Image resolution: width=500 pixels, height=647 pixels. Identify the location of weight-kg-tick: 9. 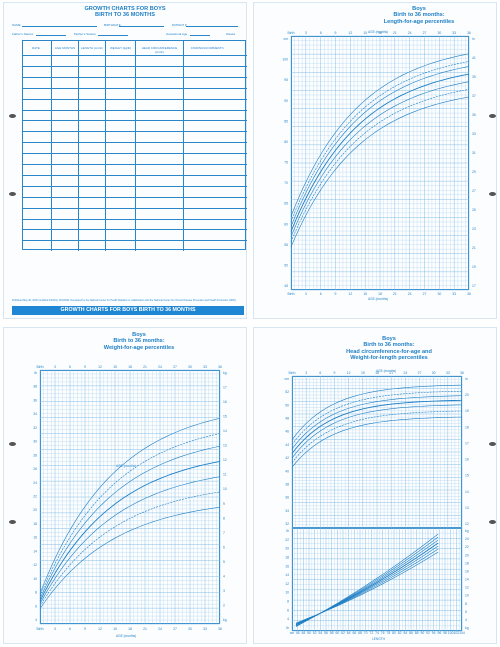
(224, 504).